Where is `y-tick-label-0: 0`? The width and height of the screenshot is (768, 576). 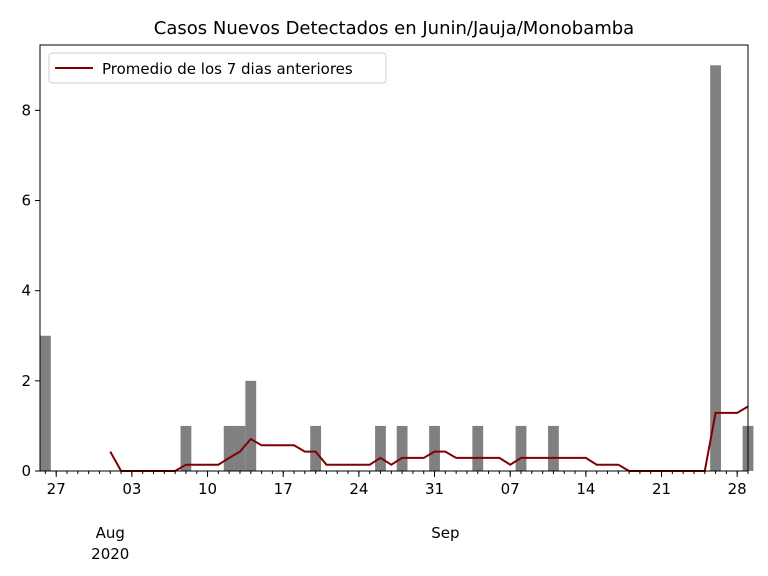
y-tick-label-0: 0 is located at coordinates (26, 471).